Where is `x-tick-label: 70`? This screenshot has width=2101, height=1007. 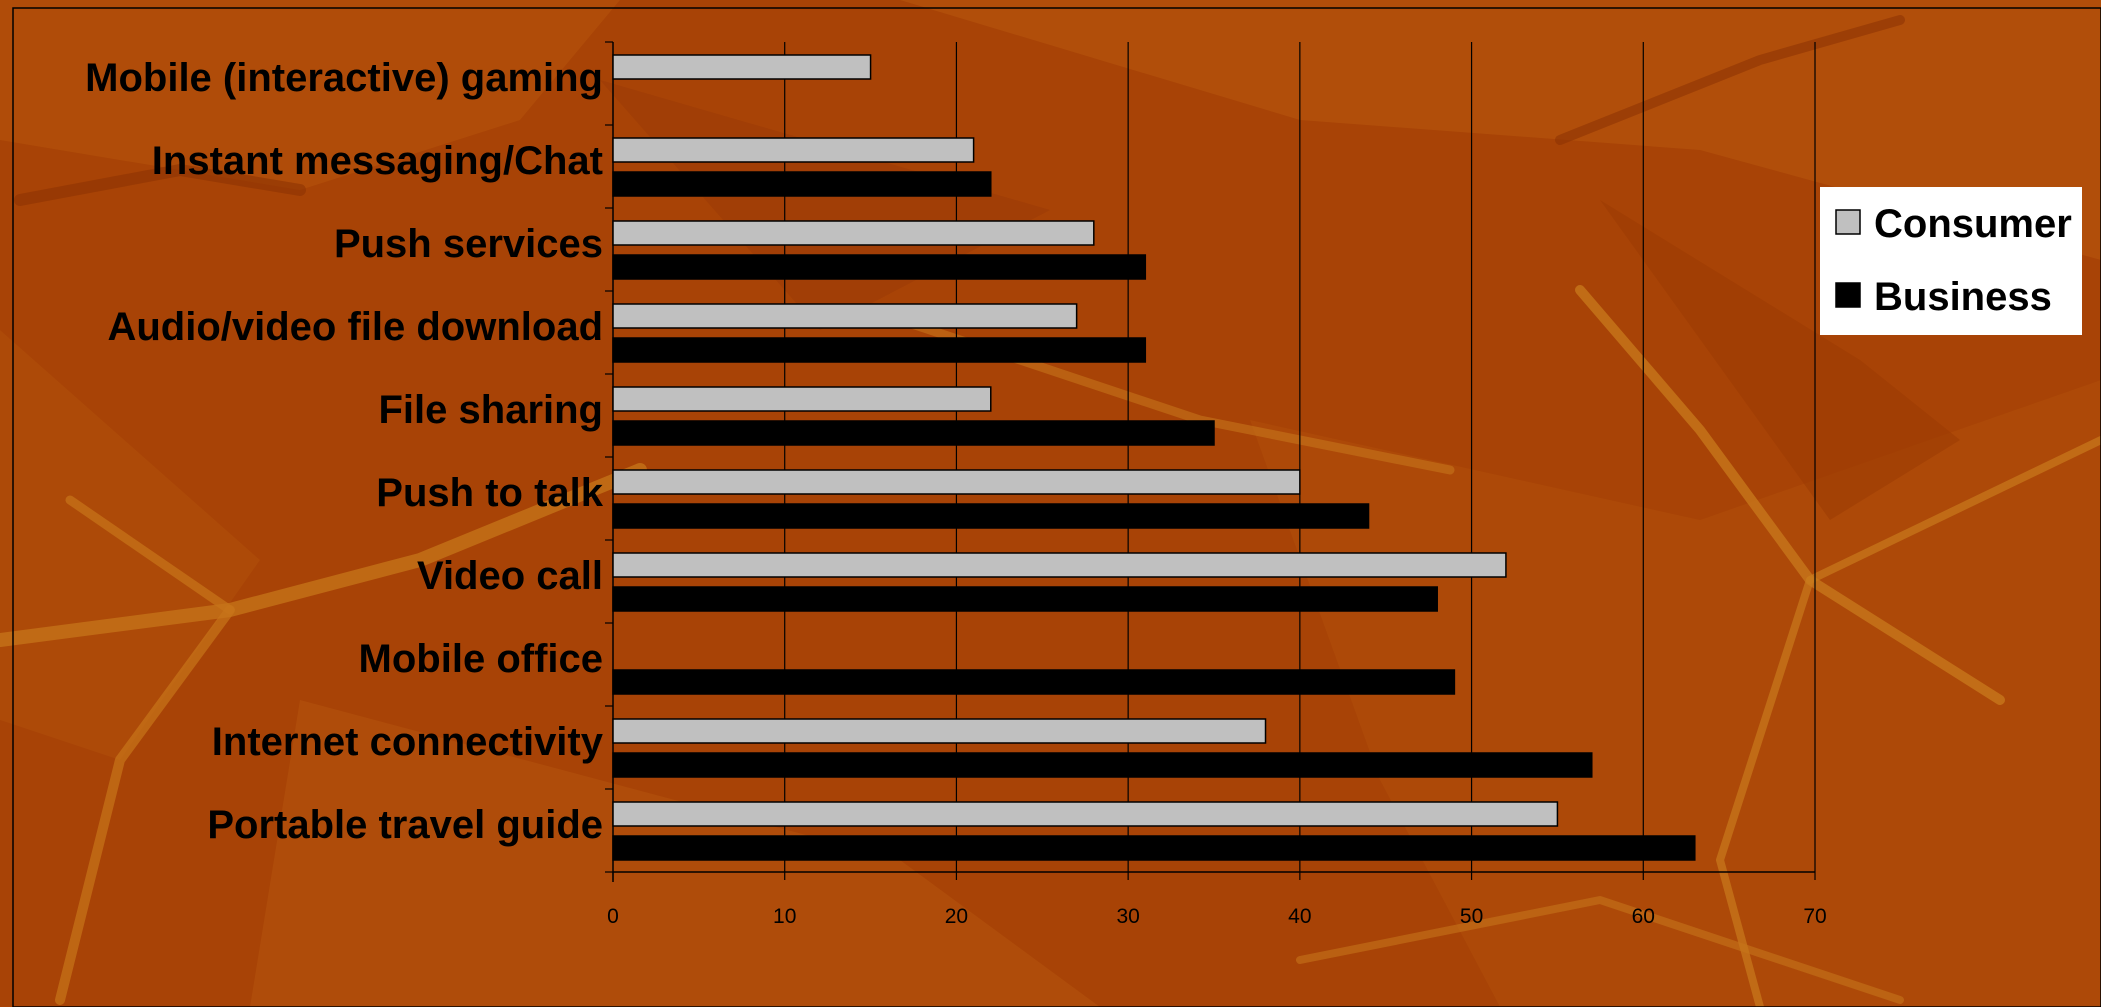
x-tick-label: 70 is located at coordinates (1814, 916).